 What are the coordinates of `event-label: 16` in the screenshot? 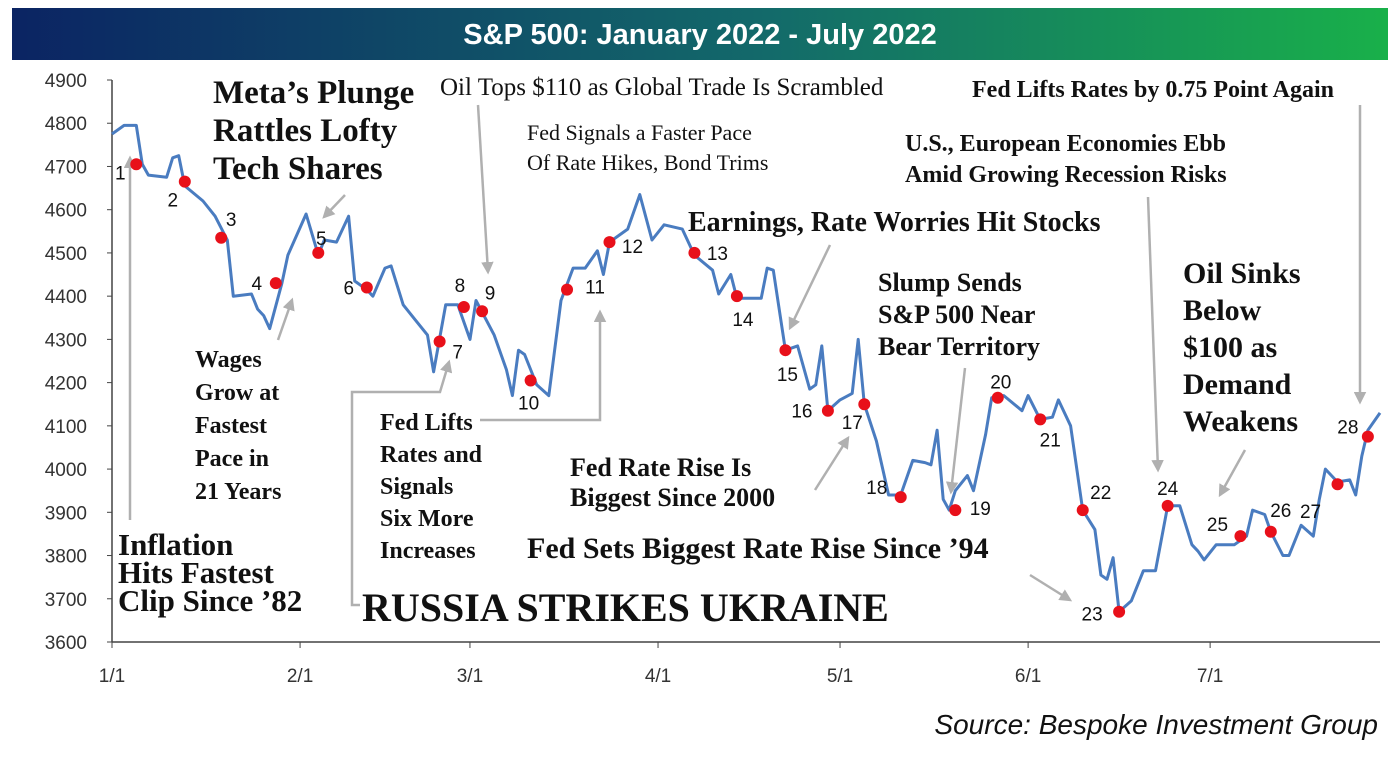 It's located at (801, 412).